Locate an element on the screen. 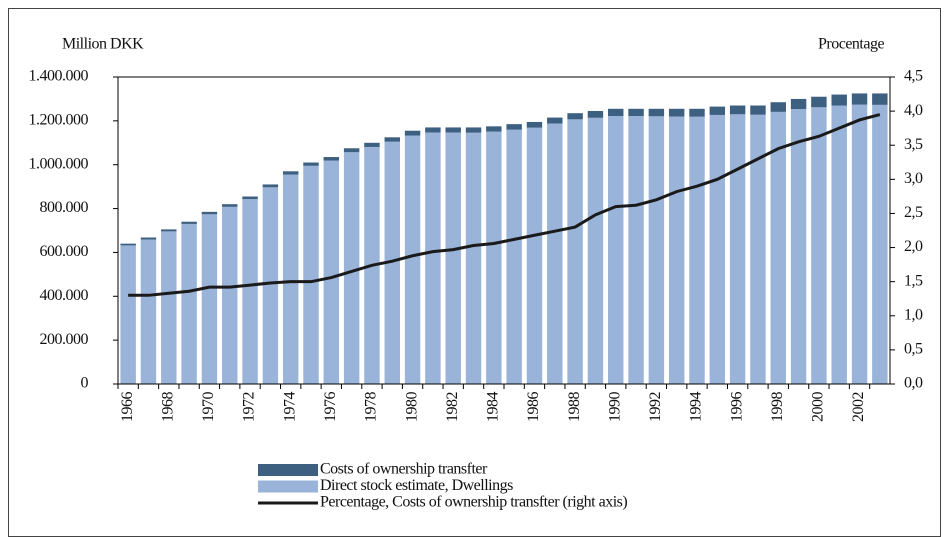  x-tick-label: 1994 is located at coordinates (696, 407).